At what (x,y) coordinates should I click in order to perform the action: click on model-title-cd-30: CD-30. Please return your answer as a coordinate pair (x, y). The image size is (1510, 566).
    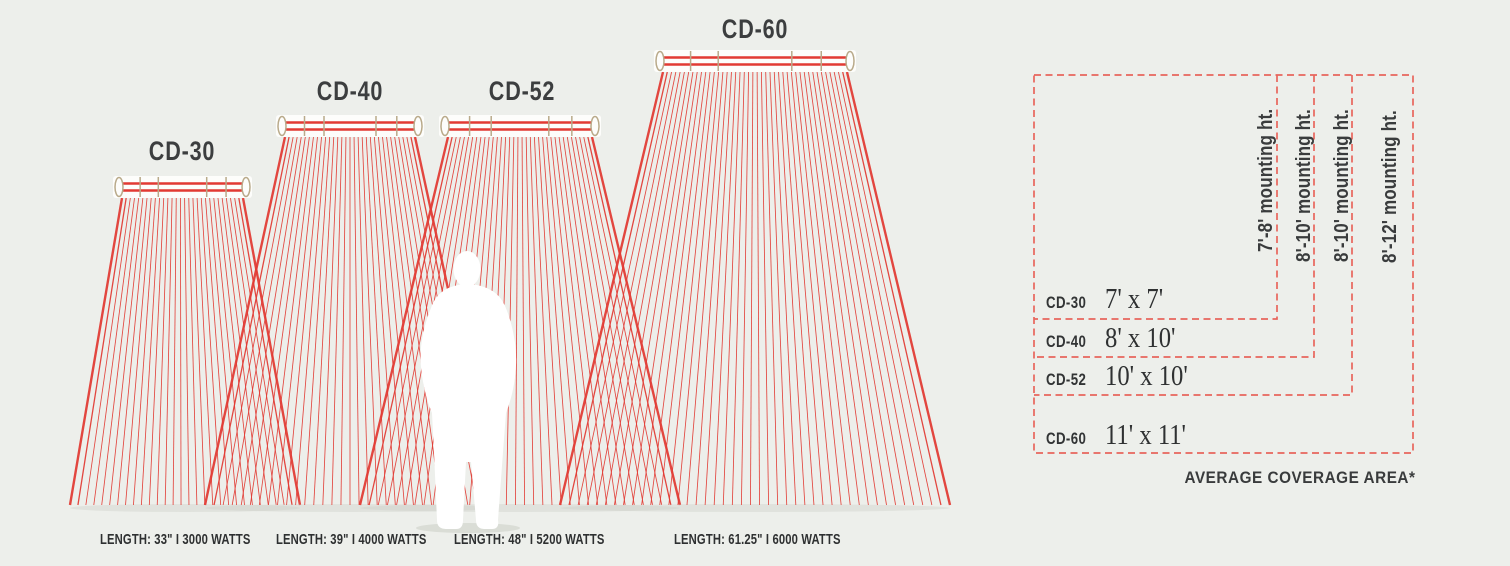
    Looking at the image, I should click on (182, 152).